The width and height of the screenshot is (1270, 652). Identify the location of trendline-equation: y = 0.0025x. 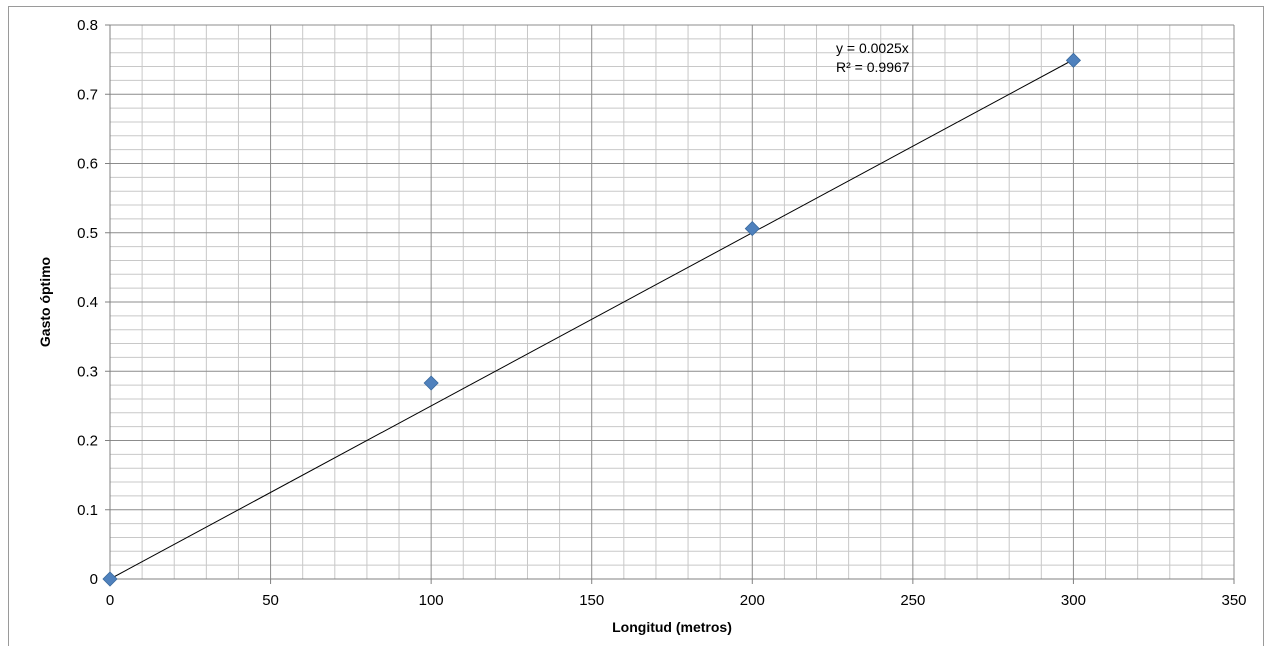
(872, 48).